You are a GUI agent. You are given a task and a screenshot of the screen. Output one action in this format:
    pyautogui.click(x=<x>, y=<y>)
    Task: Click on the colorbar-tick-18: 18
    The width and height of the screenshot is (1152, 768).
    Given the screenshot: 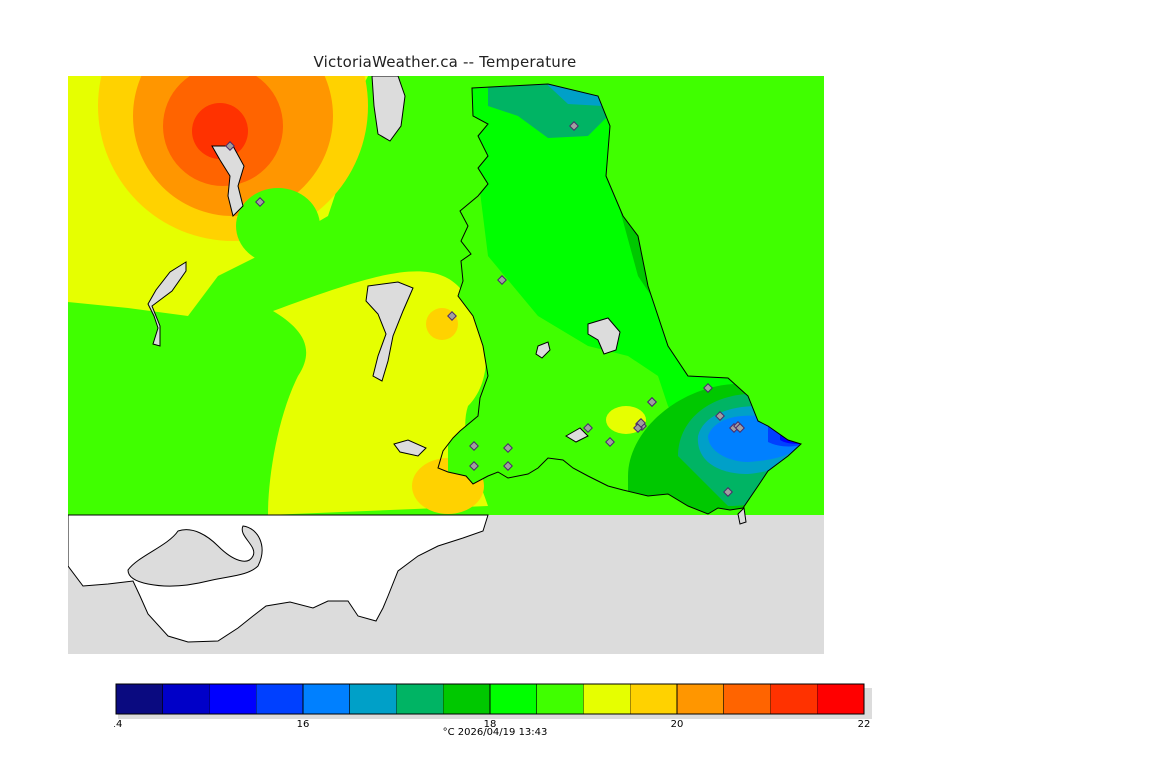 What is the action you would take?
    pyautogui.click(x=490, y=724)
    